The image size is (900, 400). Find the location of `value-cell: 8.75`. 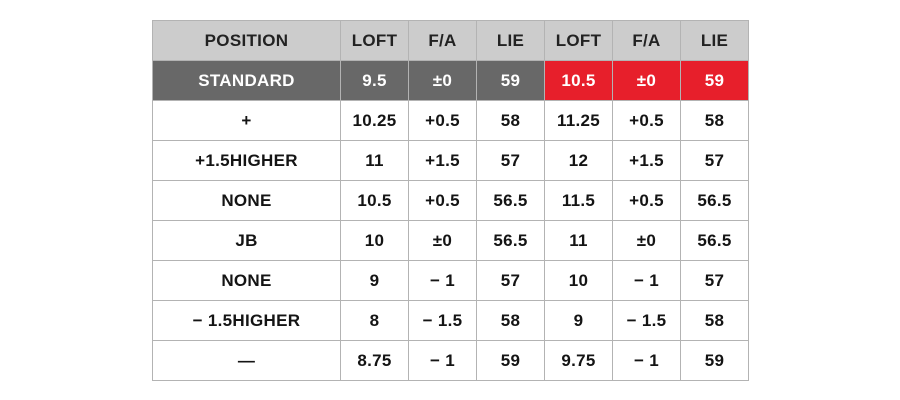

value-cell: 8.75 is located at coordinates (374, 360).